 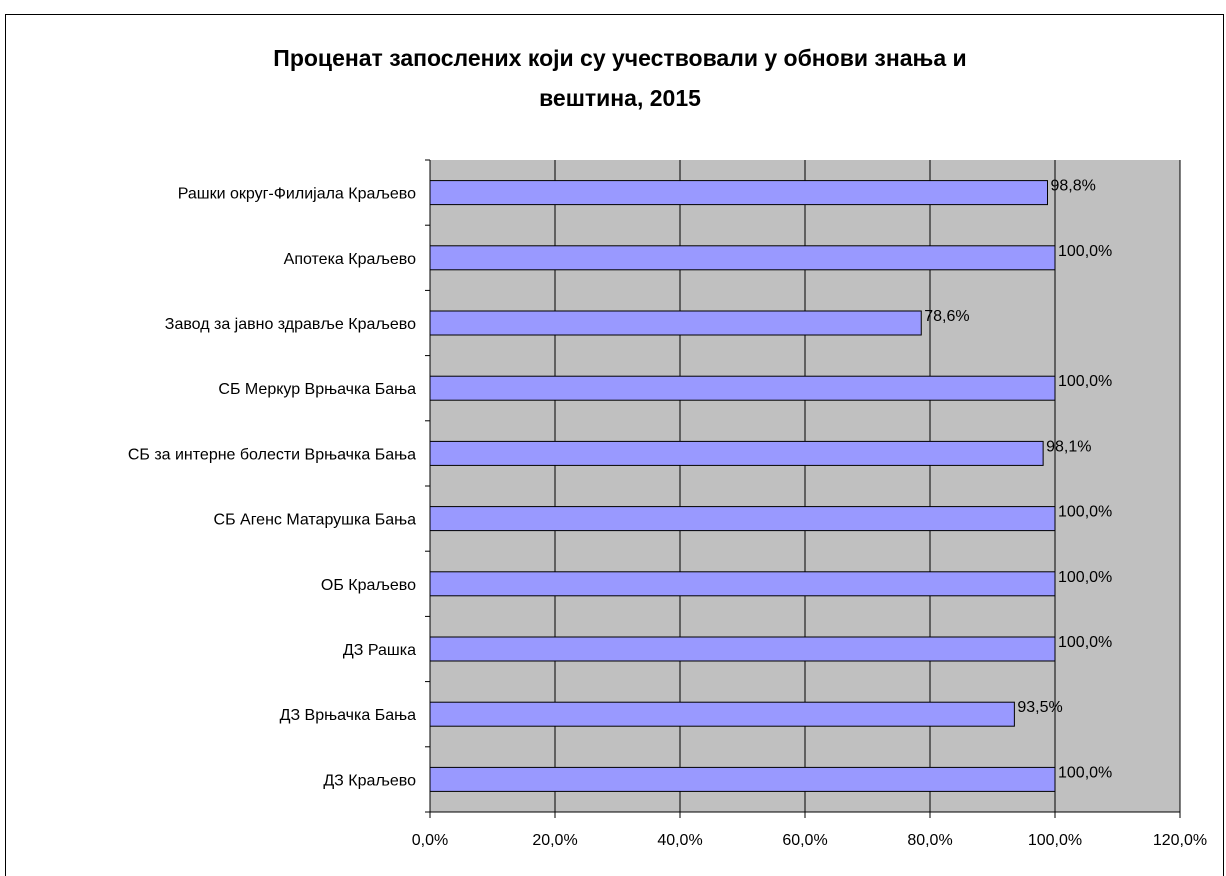 What do you see at coordinates (290, 324) in the screenshot?
I see `category-label: Завод за јавно здравље Краљево` at bounding box center [290, 324].